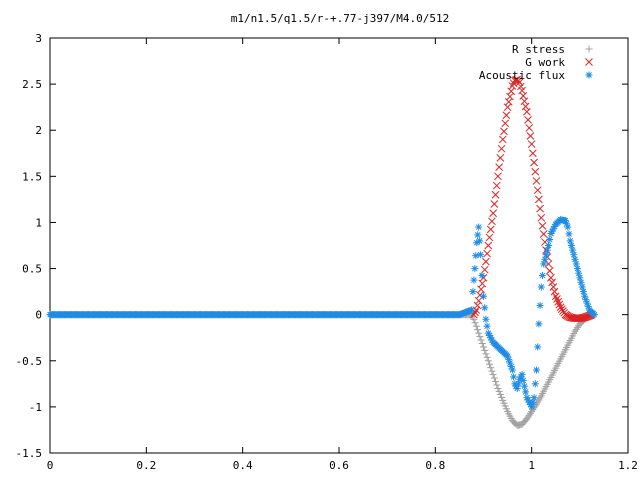 The width and height of the screenshot is (640, 480). I want to click on chart-title: m1/n1.5/q1.5/r-+.77-j397/M4.0/512, so click(340, 18).